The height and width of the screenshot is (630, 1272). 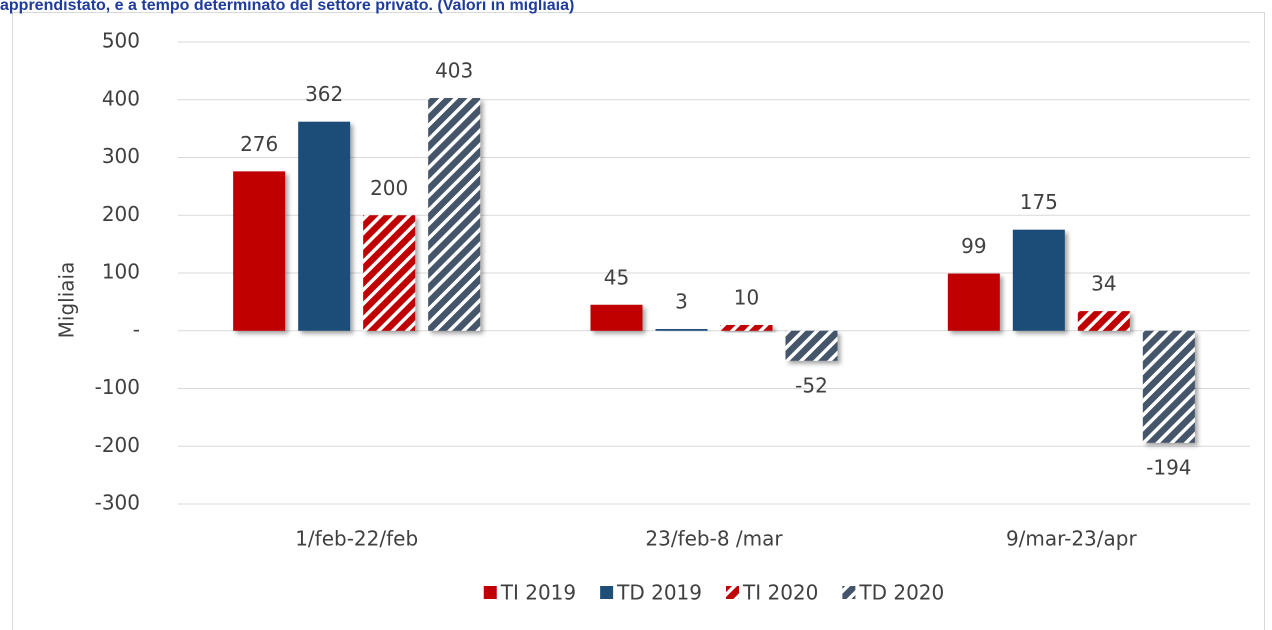 What do you see at coordinates (121, 98) in the screenshot?
I see `y-tick-label: 400` at bounding box center [121, 98].